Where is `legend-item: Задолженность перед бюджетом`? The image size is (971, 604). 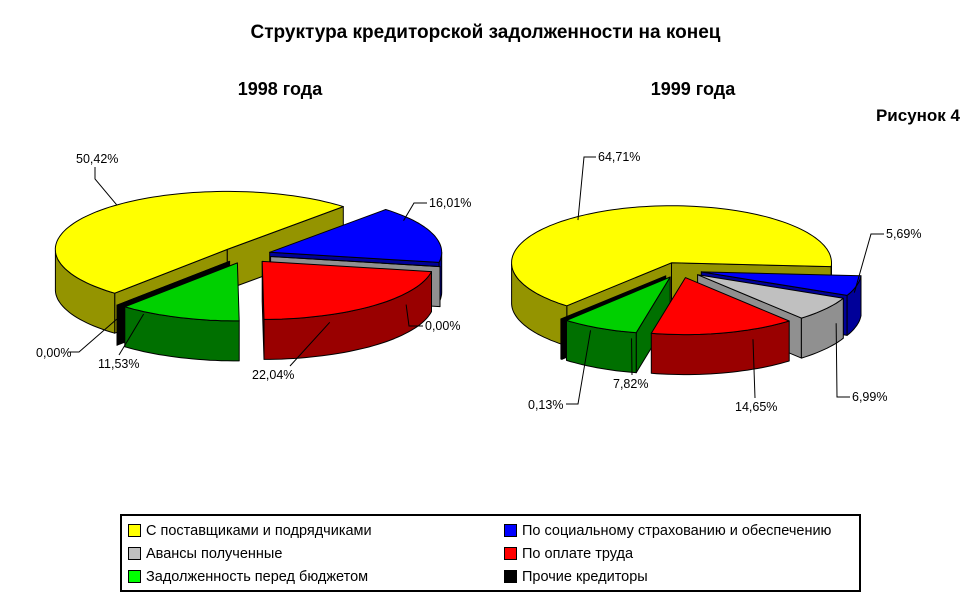 legend-item: Задолженность перед бюджетом is located at coordinates (314, 577).